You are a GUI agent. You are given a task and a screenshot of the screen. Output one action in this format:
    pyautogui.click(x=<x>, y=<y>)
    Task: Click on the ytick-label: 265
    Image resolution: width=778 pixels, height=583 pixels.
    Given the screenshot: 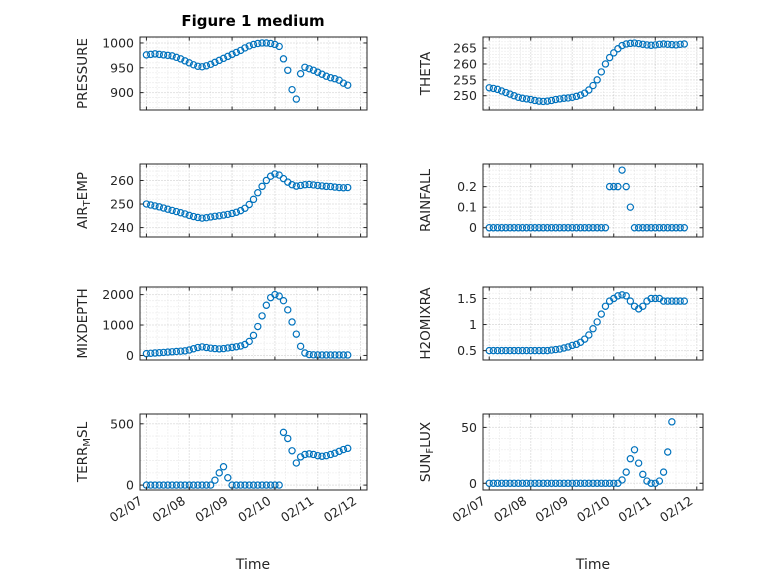 What is the action you would take?
    pyautogui.click(x=465, y=48)
    